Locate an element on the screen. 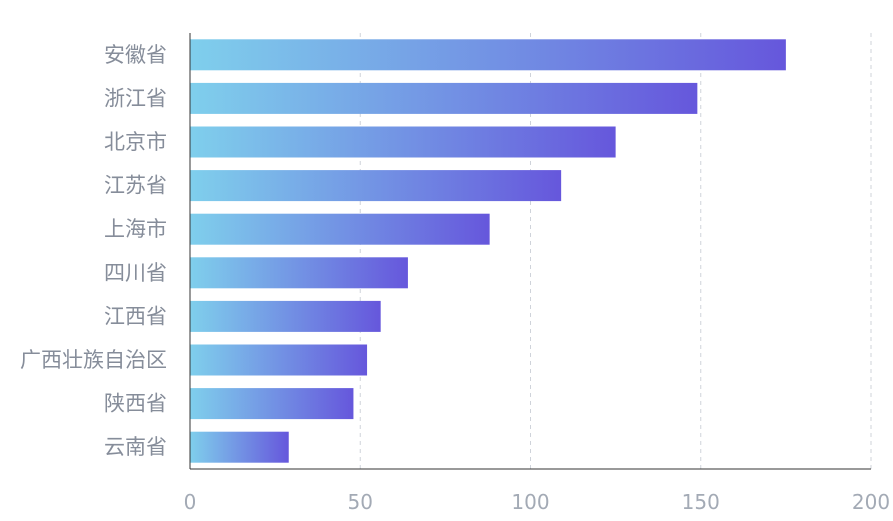 The height and width of the screenshot is (521, 893). x-tick-label: 200 is located at coordinates (871, 502).